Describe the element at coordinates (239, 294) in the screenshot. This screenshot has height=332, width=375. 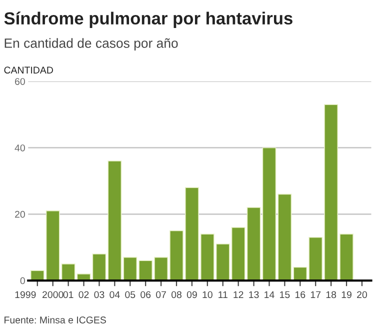
I see `x-tick-label: 12` at that location.